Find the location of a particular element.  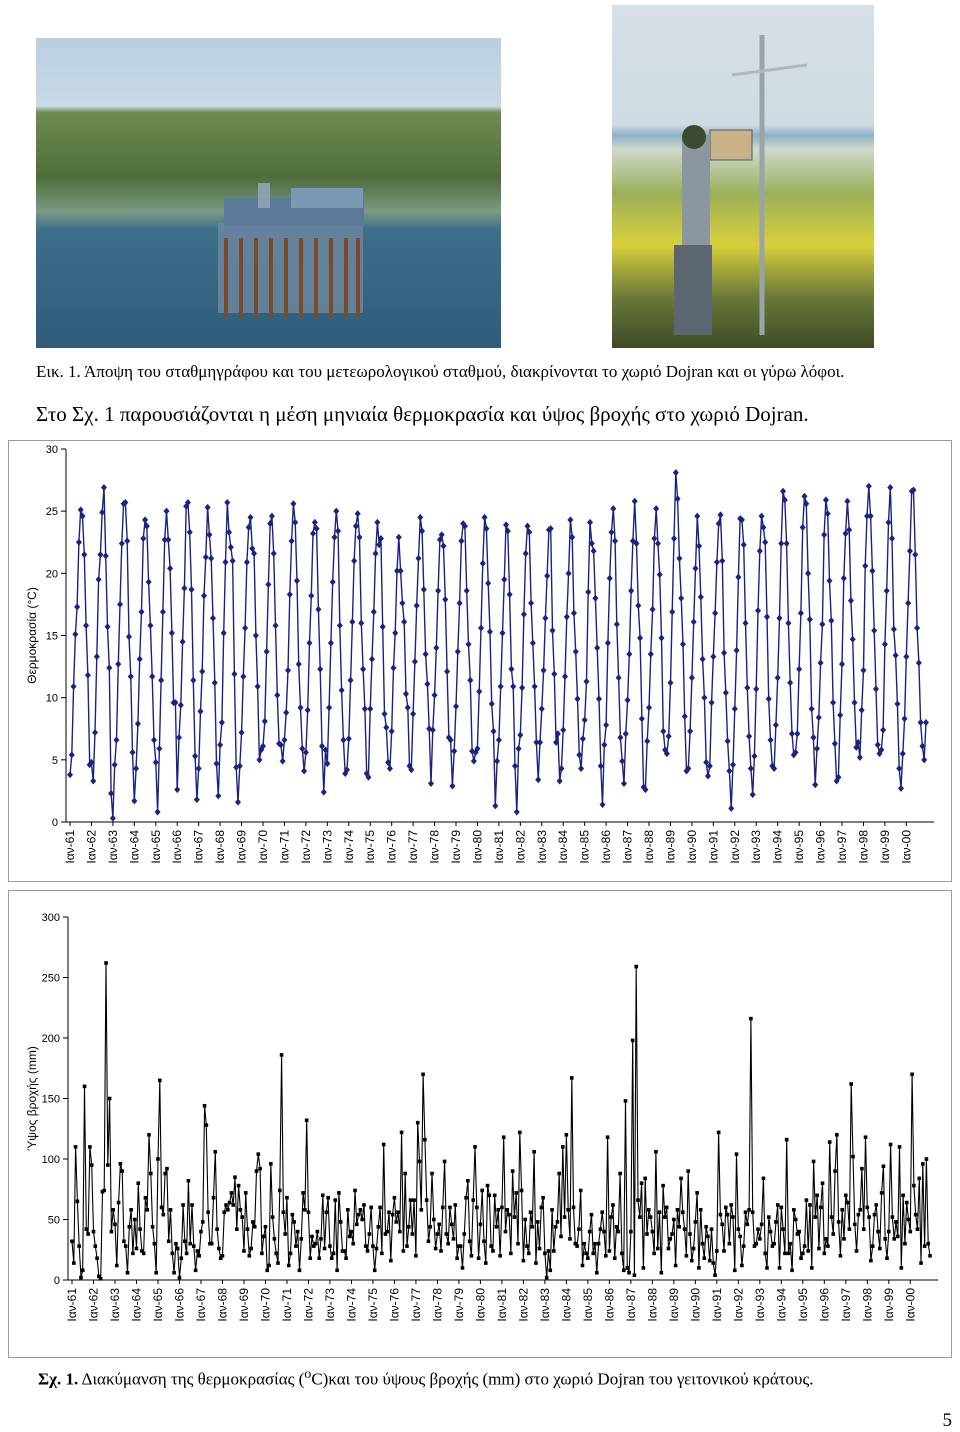

photo-left-illustration is located at coordinates (291, 250).